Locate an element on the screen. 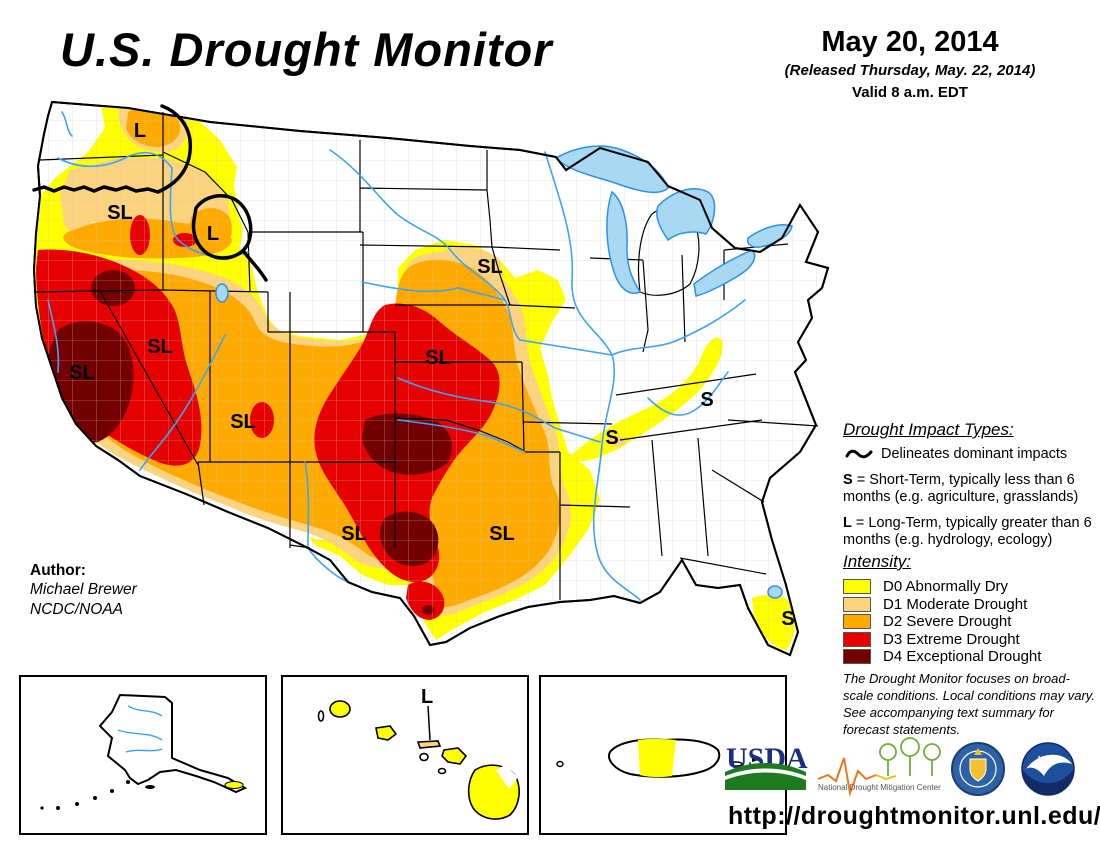 This screenshot has width=1100, height=850. lake-michigan is located at coordinates (624, 242).